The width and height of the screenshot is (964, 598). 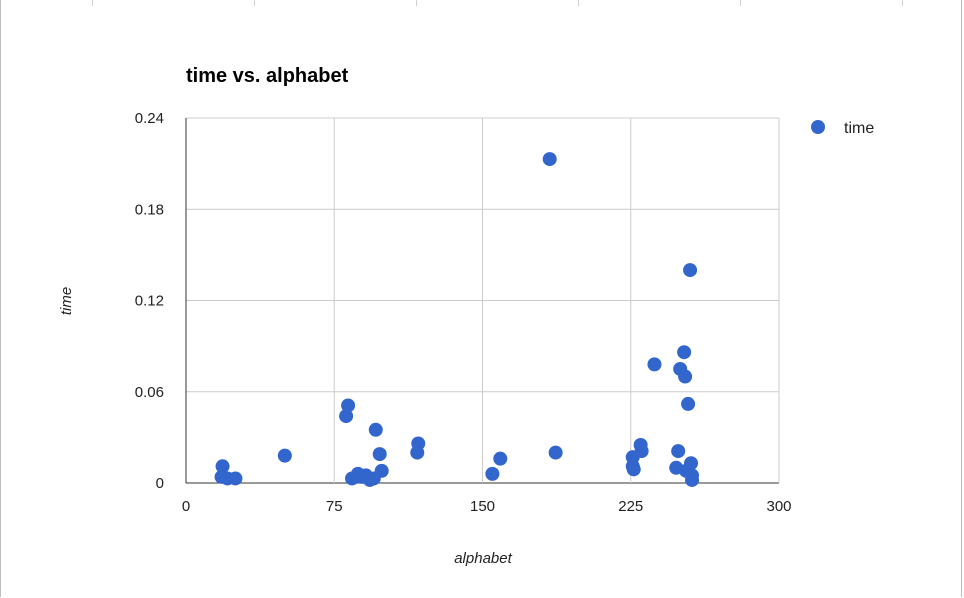 I want to click on y-axis-label: time, so click(x=66, y=301).